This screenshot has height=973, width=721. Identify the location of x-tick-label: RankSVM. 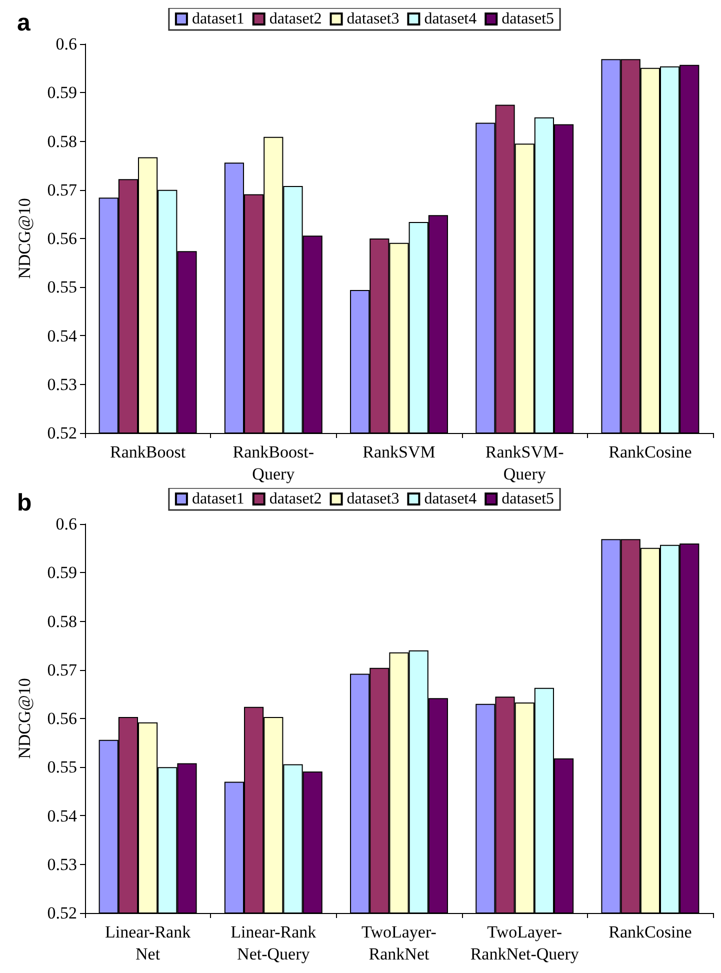
(399, 452).